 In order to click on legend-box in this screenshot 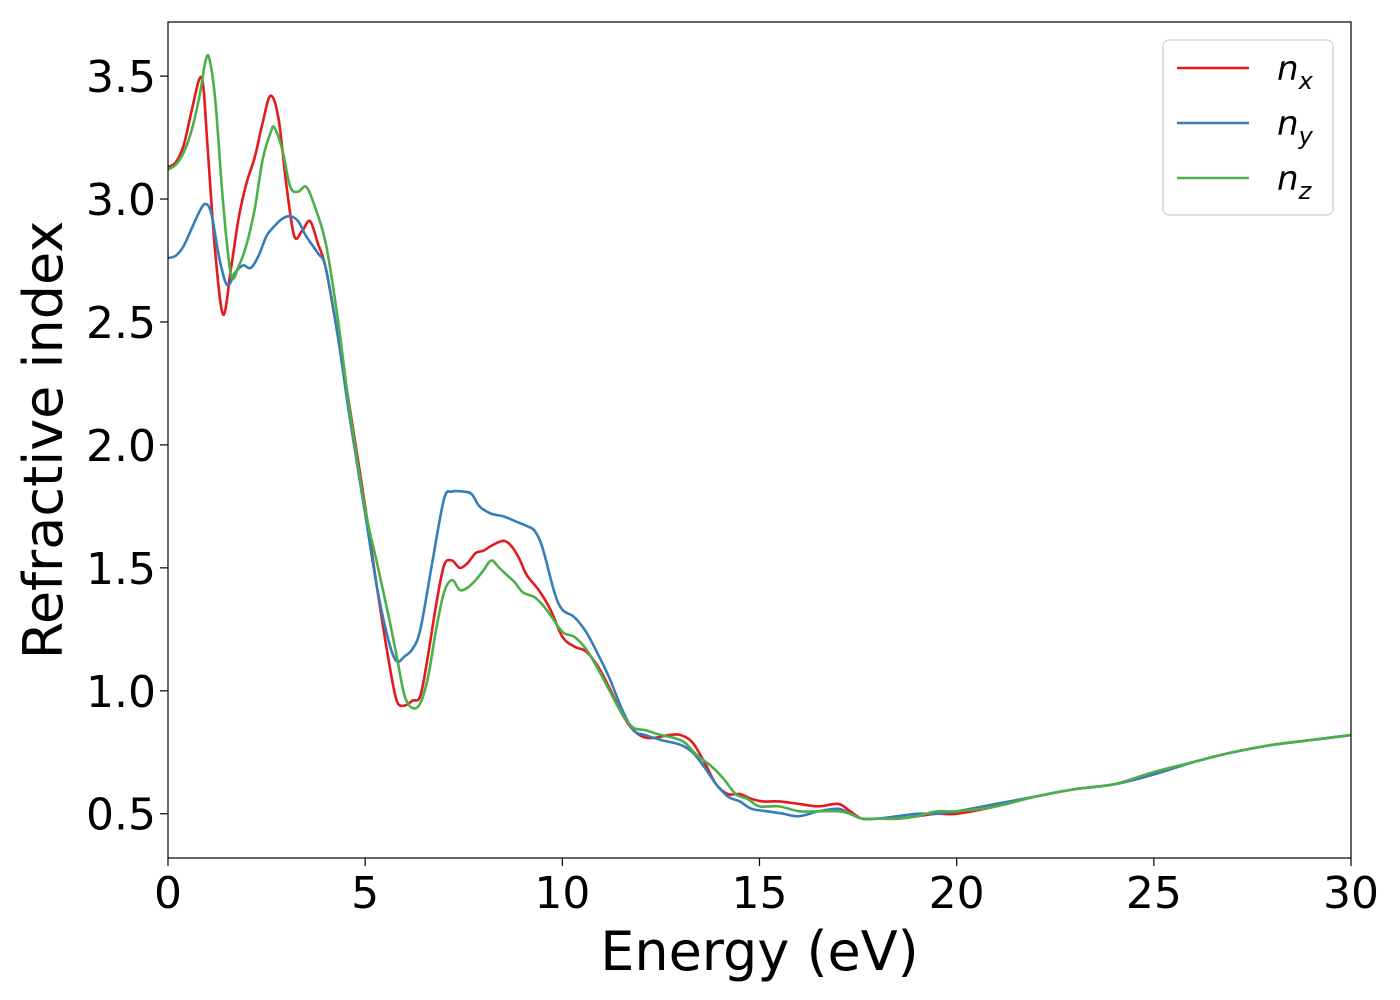, I will do `click(1248, 127)`.